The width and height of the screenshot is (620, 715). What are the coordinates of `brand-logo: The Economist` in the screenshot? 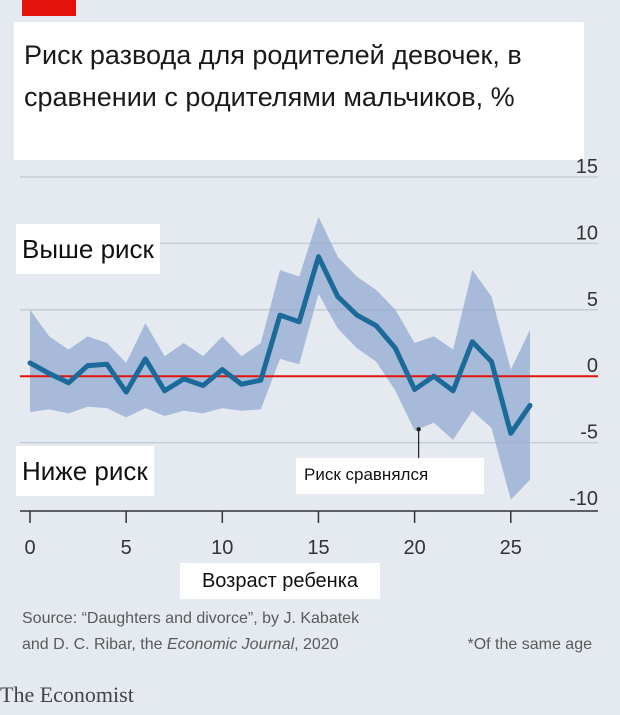 It's located at (67, 694).